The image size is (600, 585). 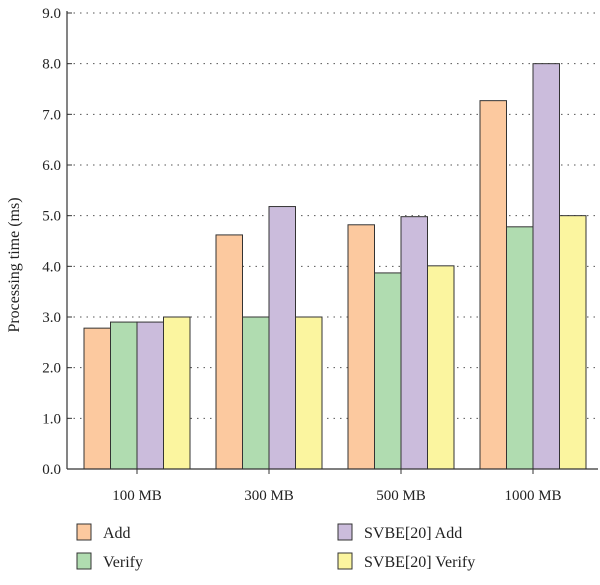 I want to click on legend: Add Verify SVBE[20] Add SVBE[20] Verify, so click(x=275, y=547).